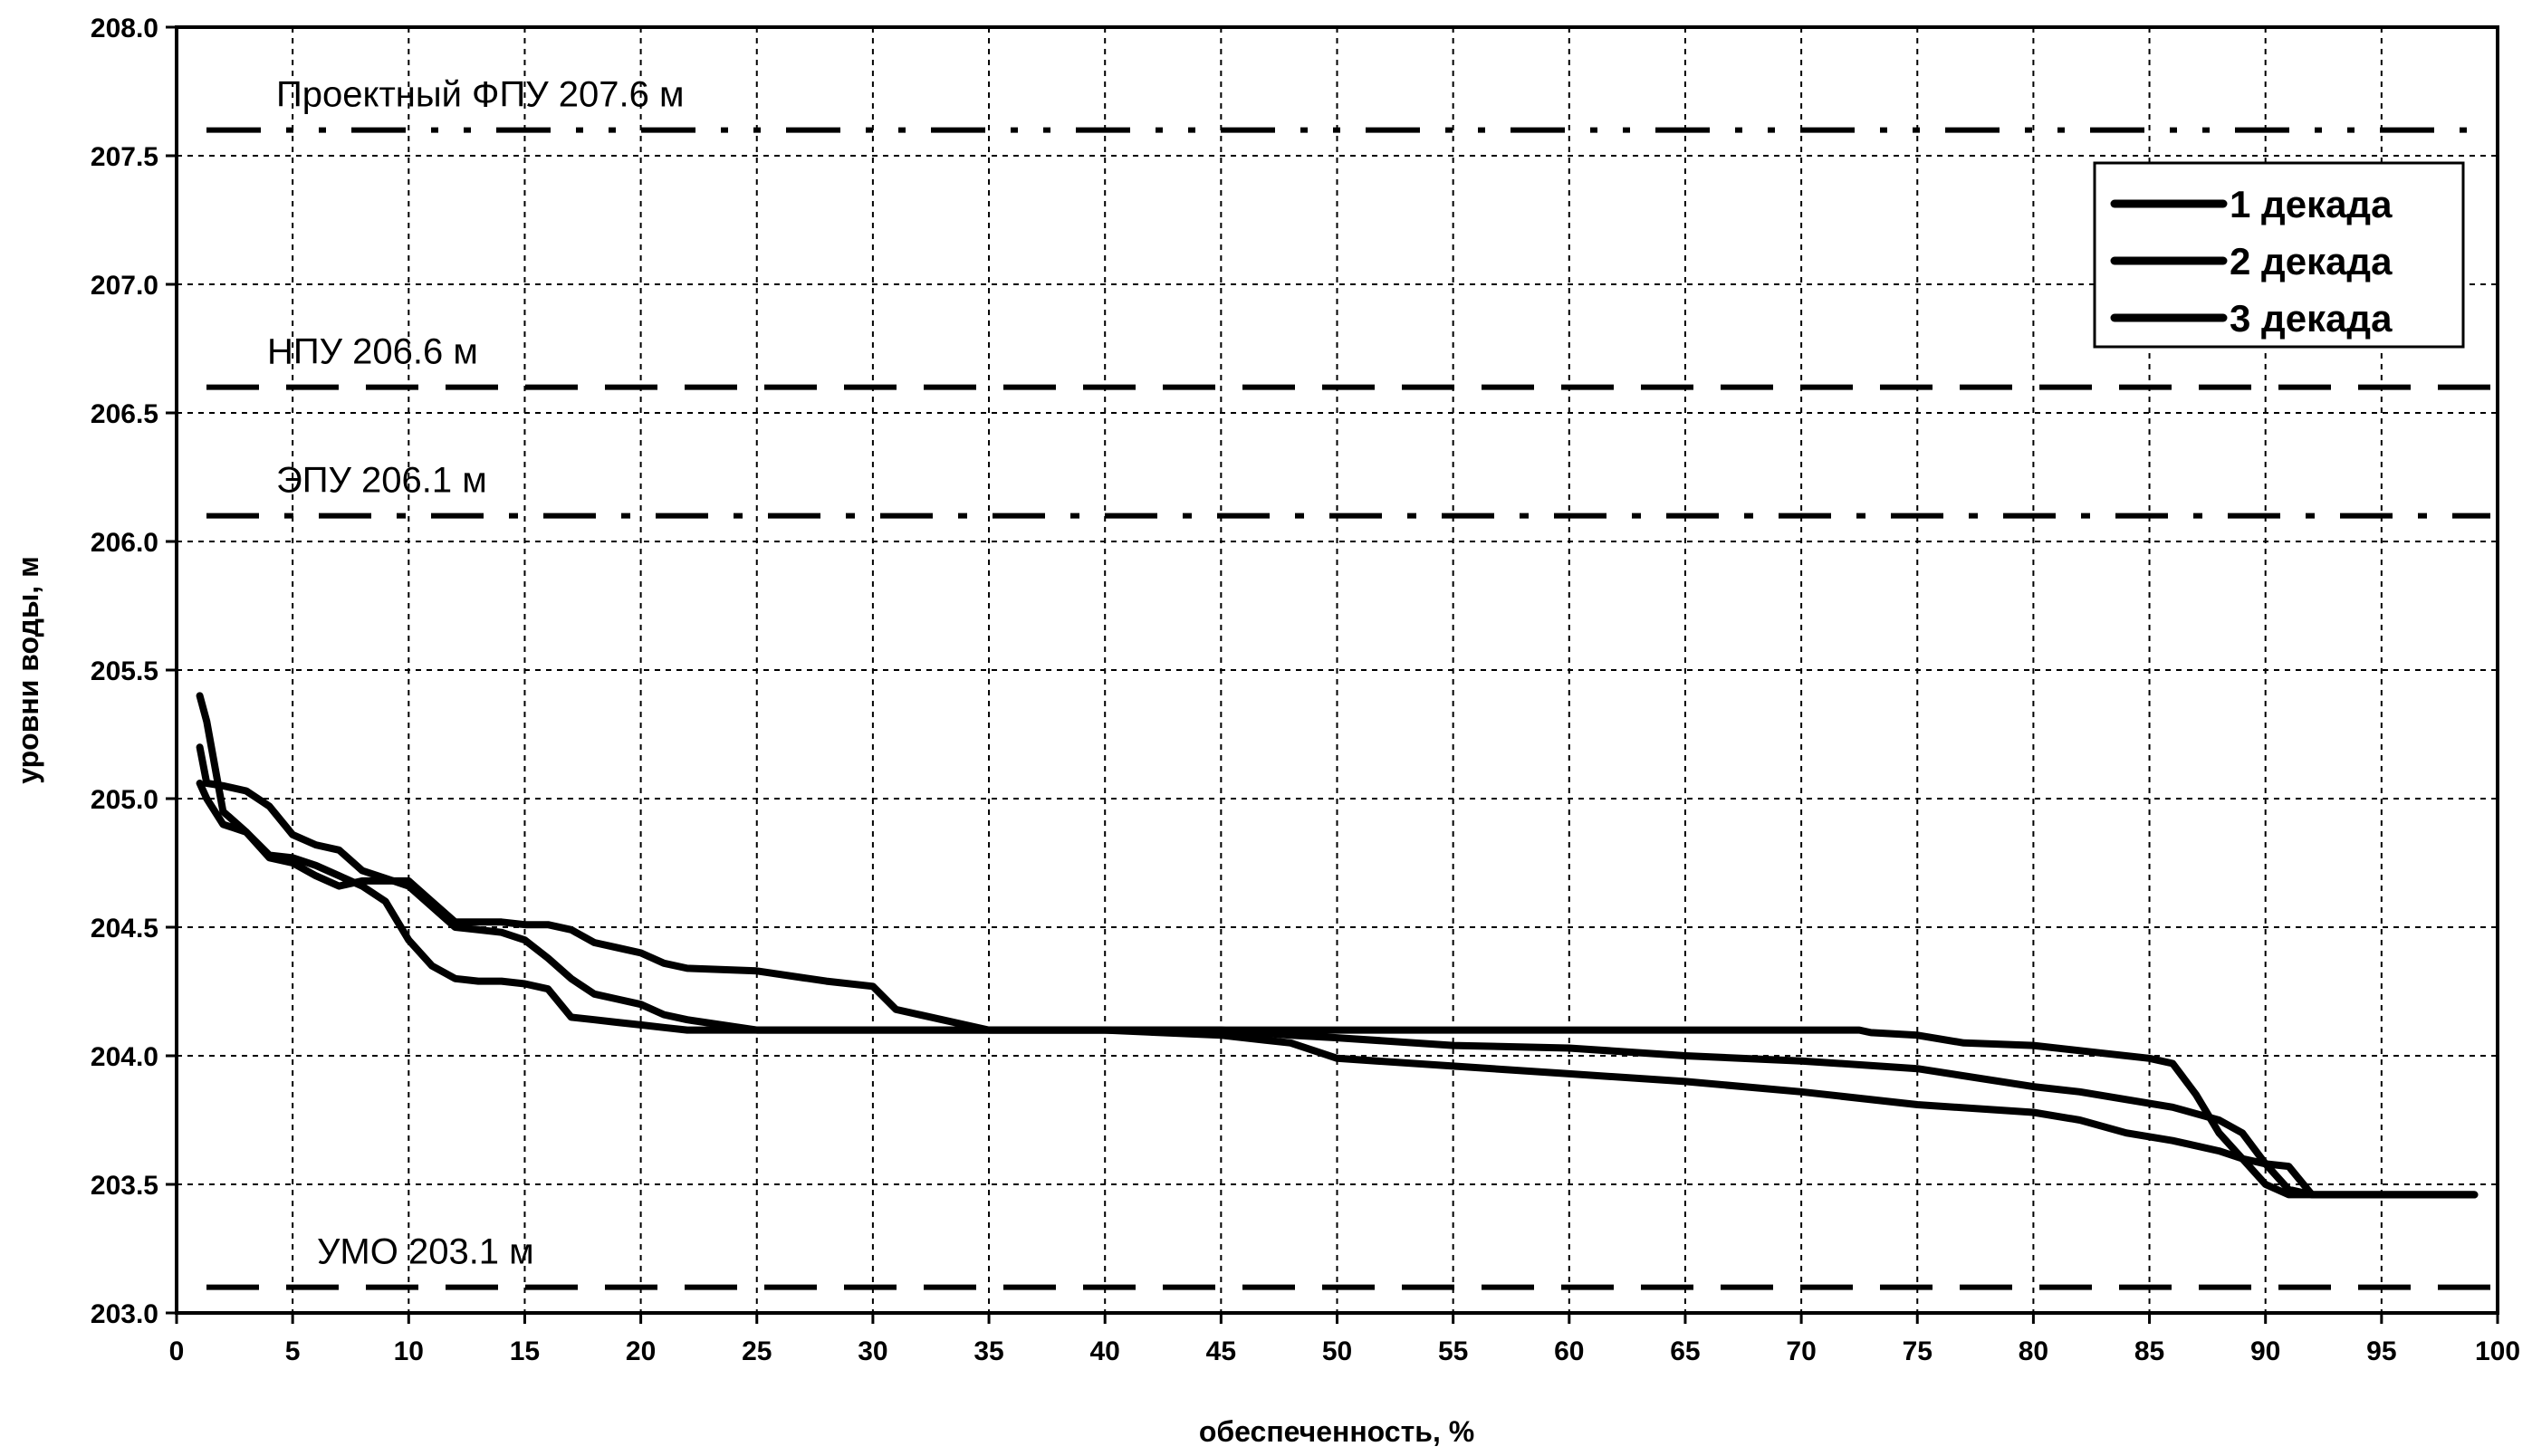 This screenshot has height=1456, width=2532. I want to click on y-tick-label: 207.5, so click(124, 157).